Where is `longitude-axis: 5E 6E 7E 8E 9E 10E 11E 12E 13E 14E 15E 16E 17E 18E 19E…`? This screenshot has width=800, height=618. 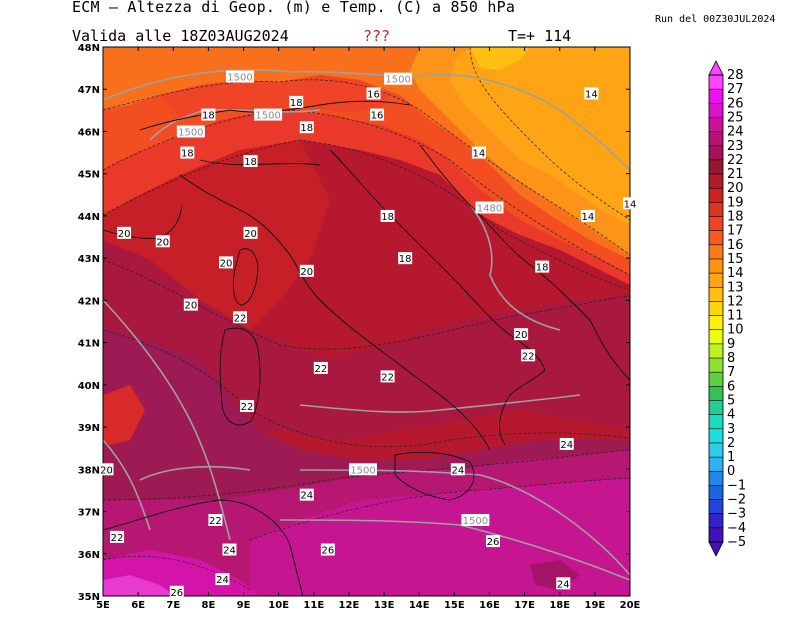
longitude-axis: 5E 6E 7E 8E 9E 10E 11E 12E 13E 14E 15E 16E 17E 18E 19E… is located at coordinates (368, 605).